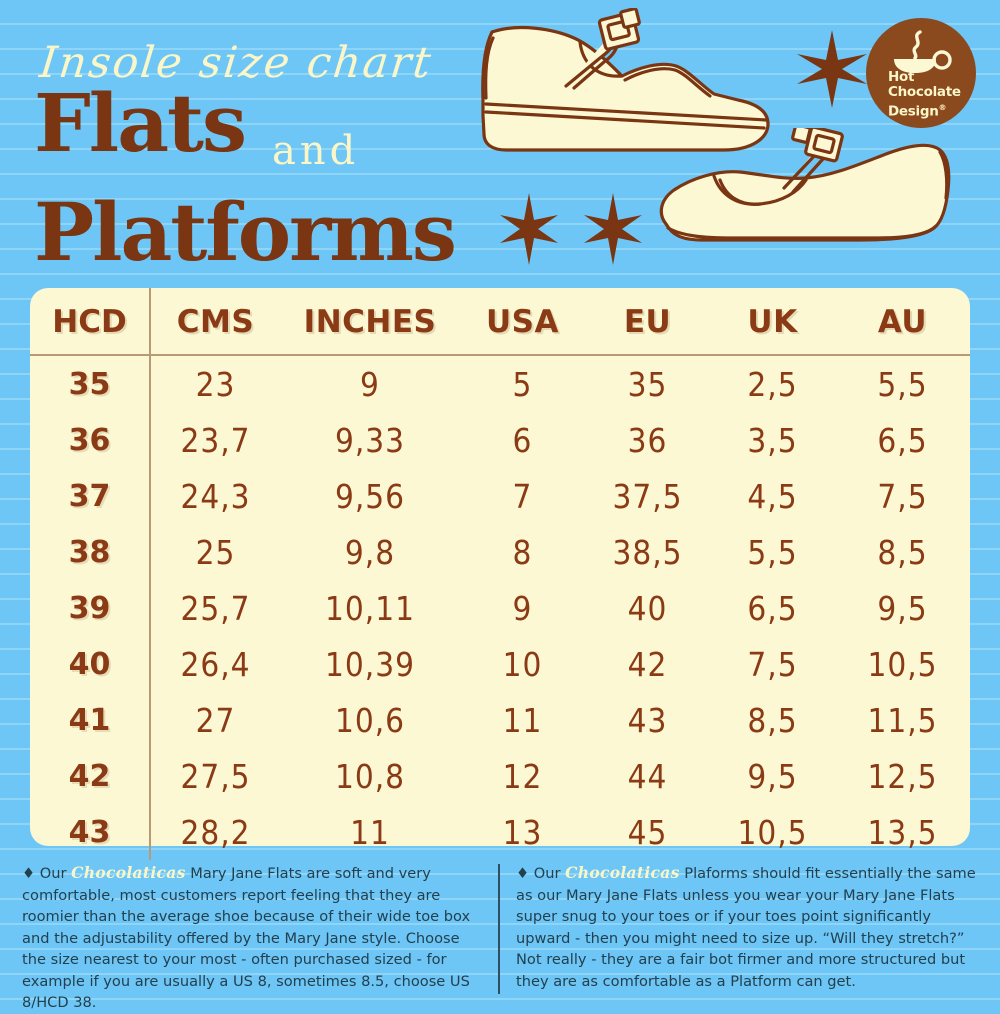 The width and height of the screenshot is (1000, 1014). Describe the element at coordinates (215, 608) in the screenshot. I see `cell-cms-39: 25,7` at that location.